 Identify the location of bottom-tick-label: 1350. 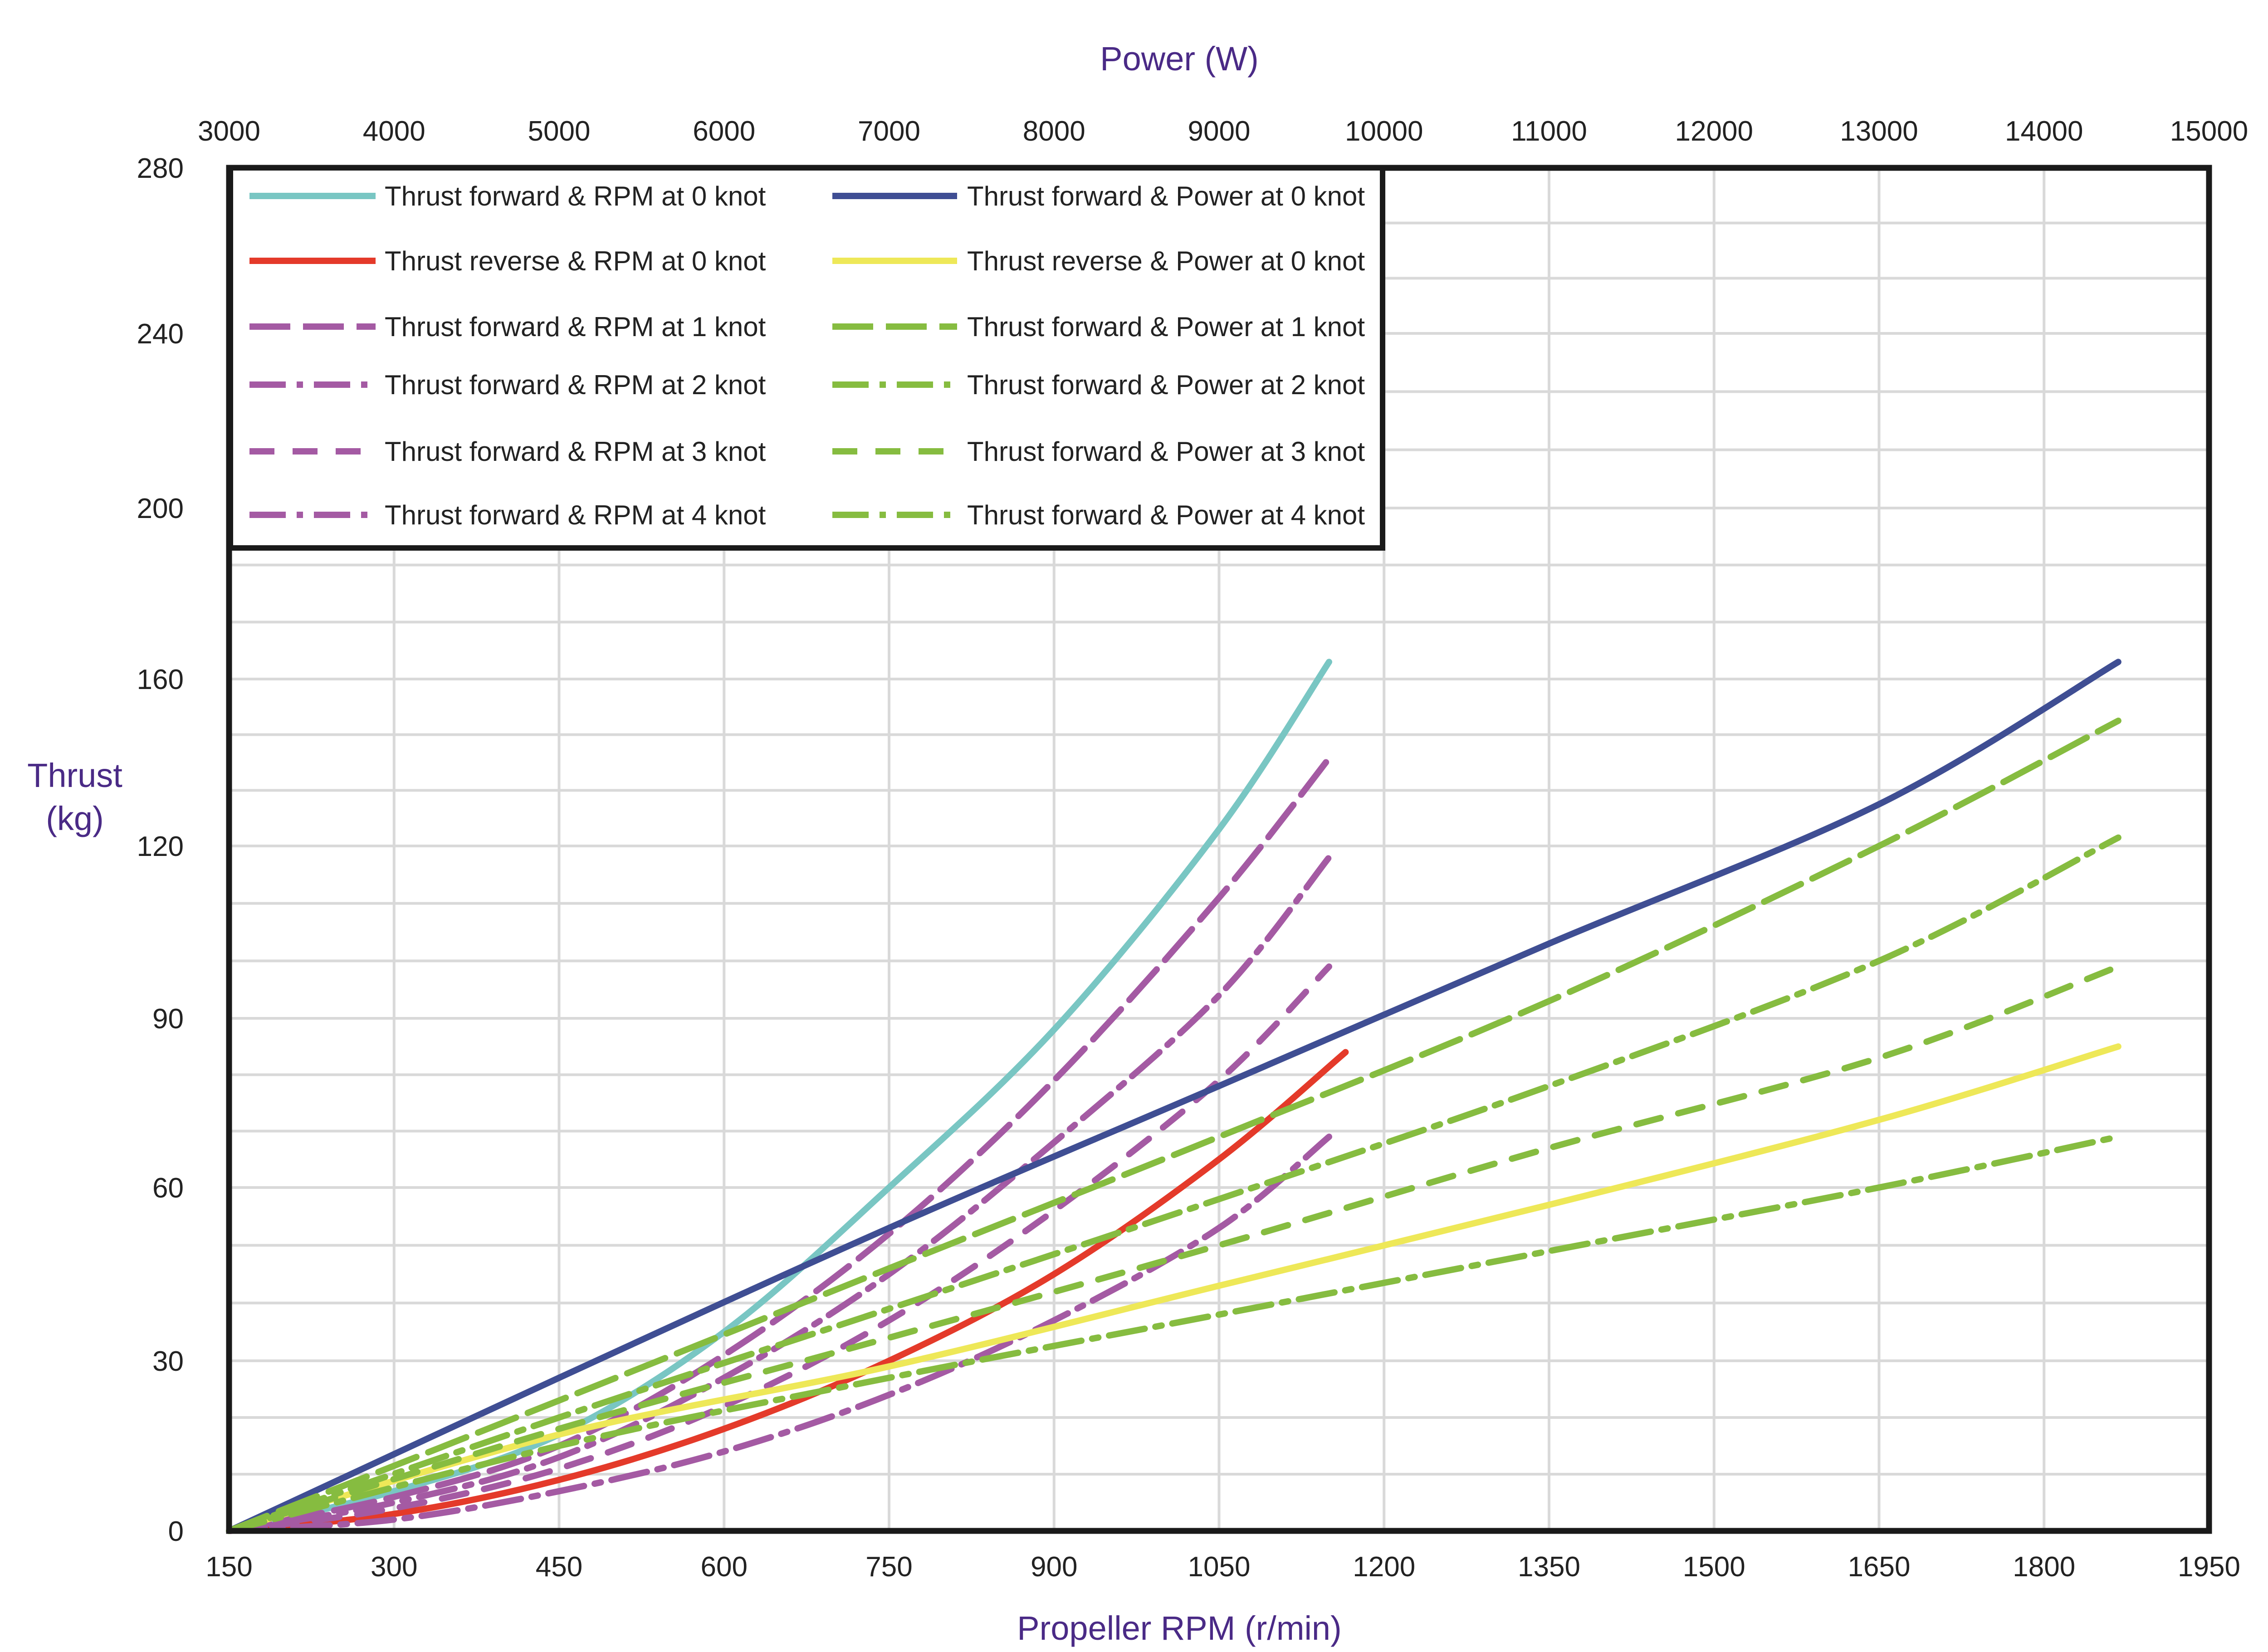
(1549, 1567).